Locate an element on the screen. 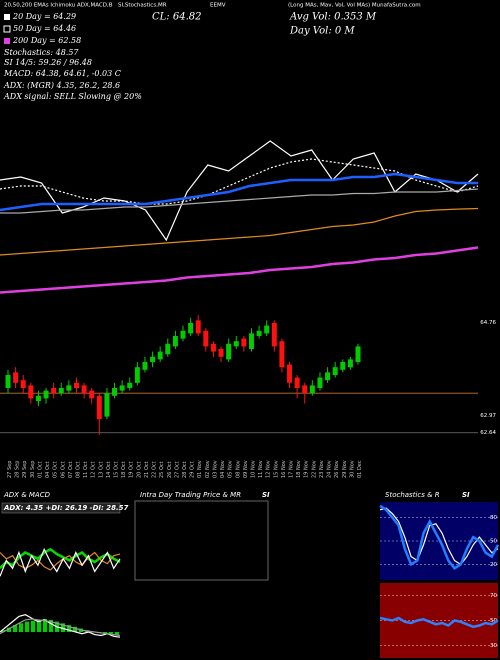 This screenshot has height=660, width=500. x-tick-label: 27 Oct is located at coordinates (177, 469).